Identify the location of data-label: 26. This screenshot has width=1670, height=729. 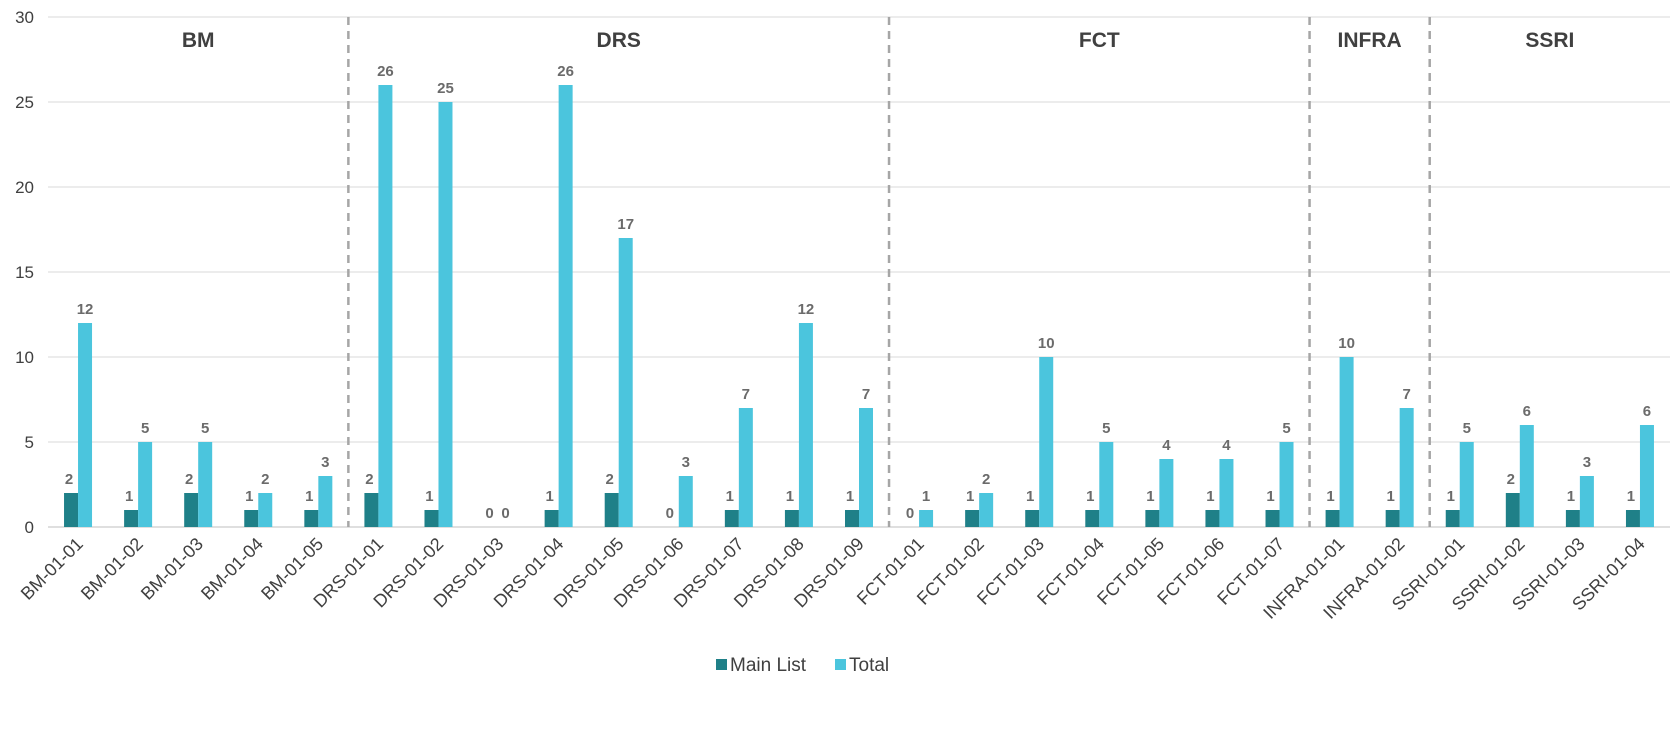
(385, 71).